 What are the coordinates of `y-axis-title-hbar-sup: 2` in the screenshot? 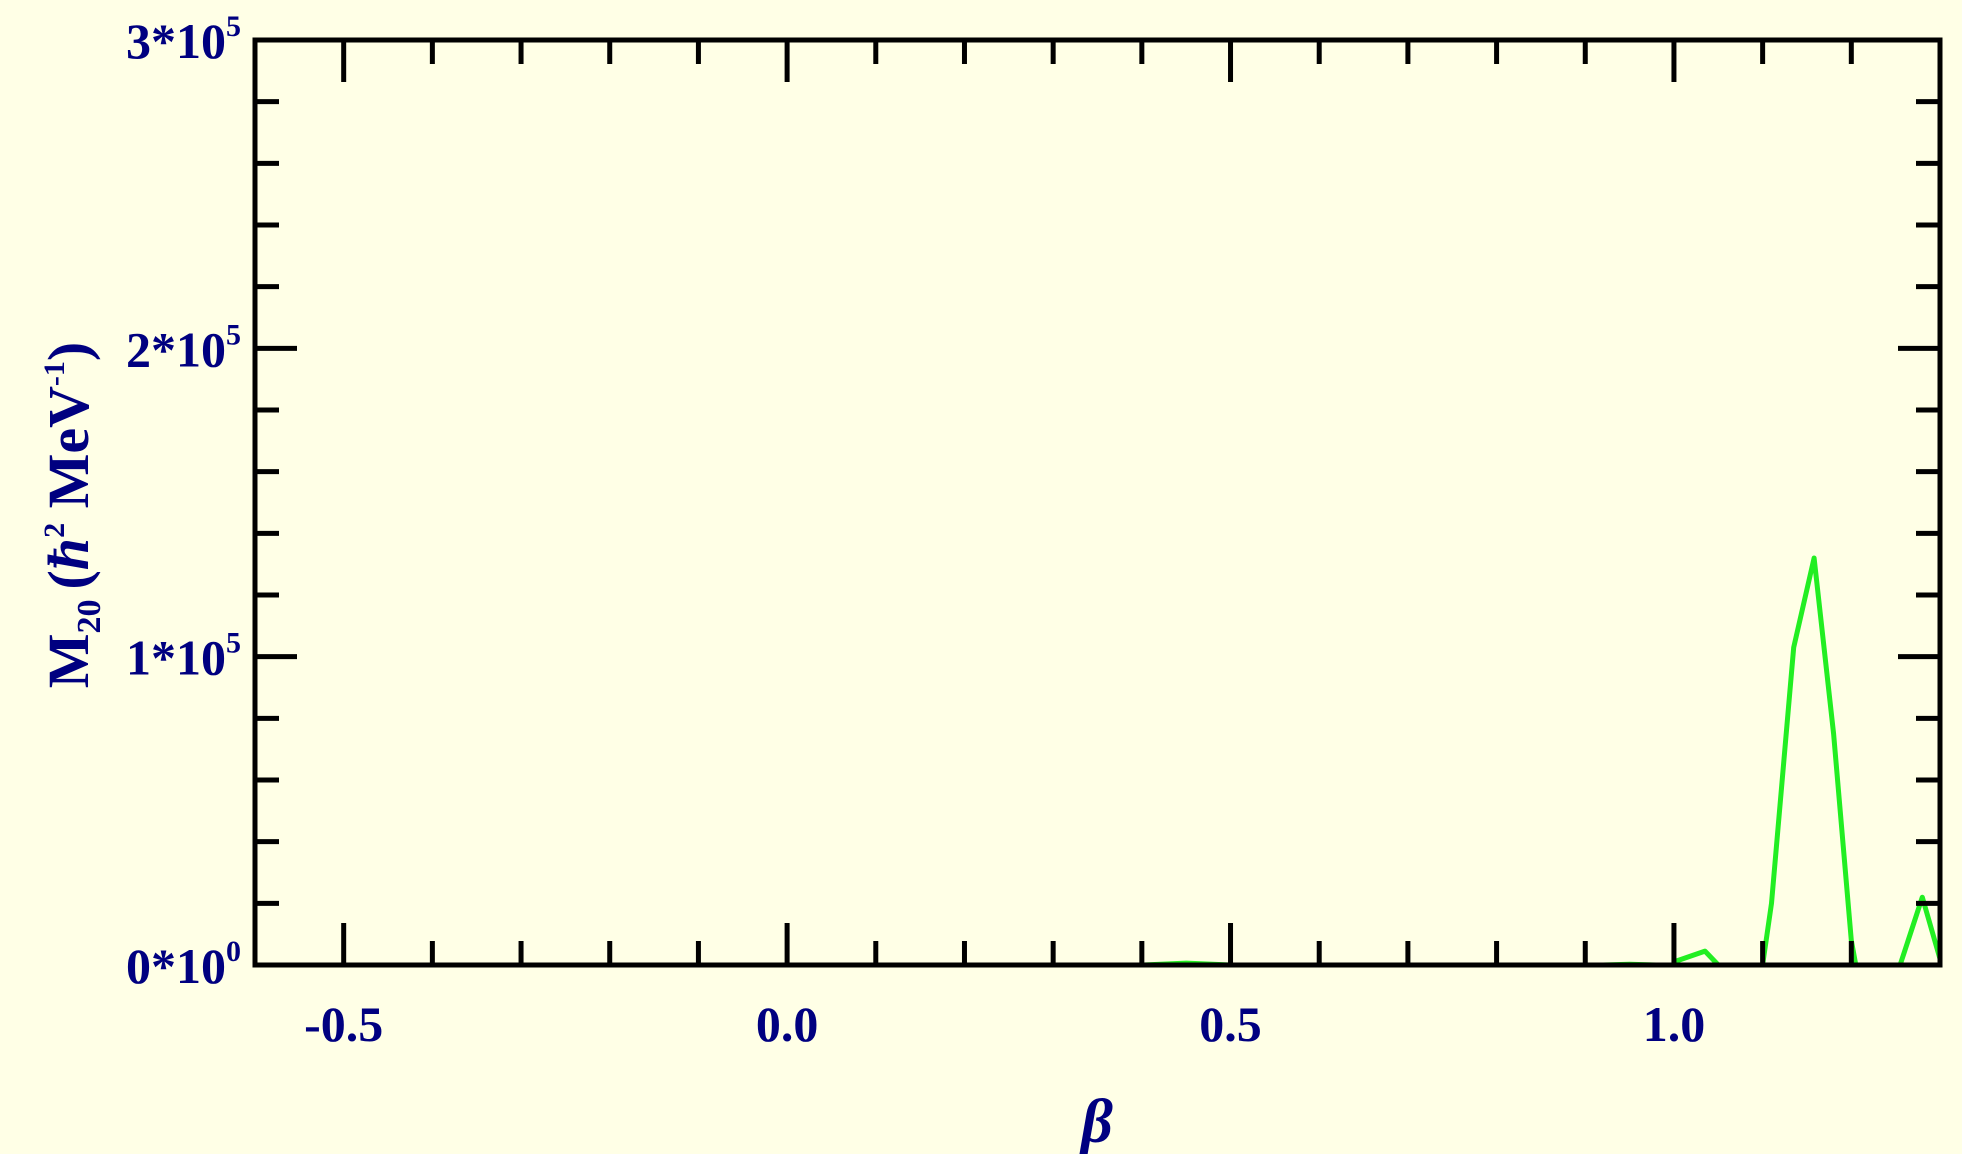 It's located at (54, 530).